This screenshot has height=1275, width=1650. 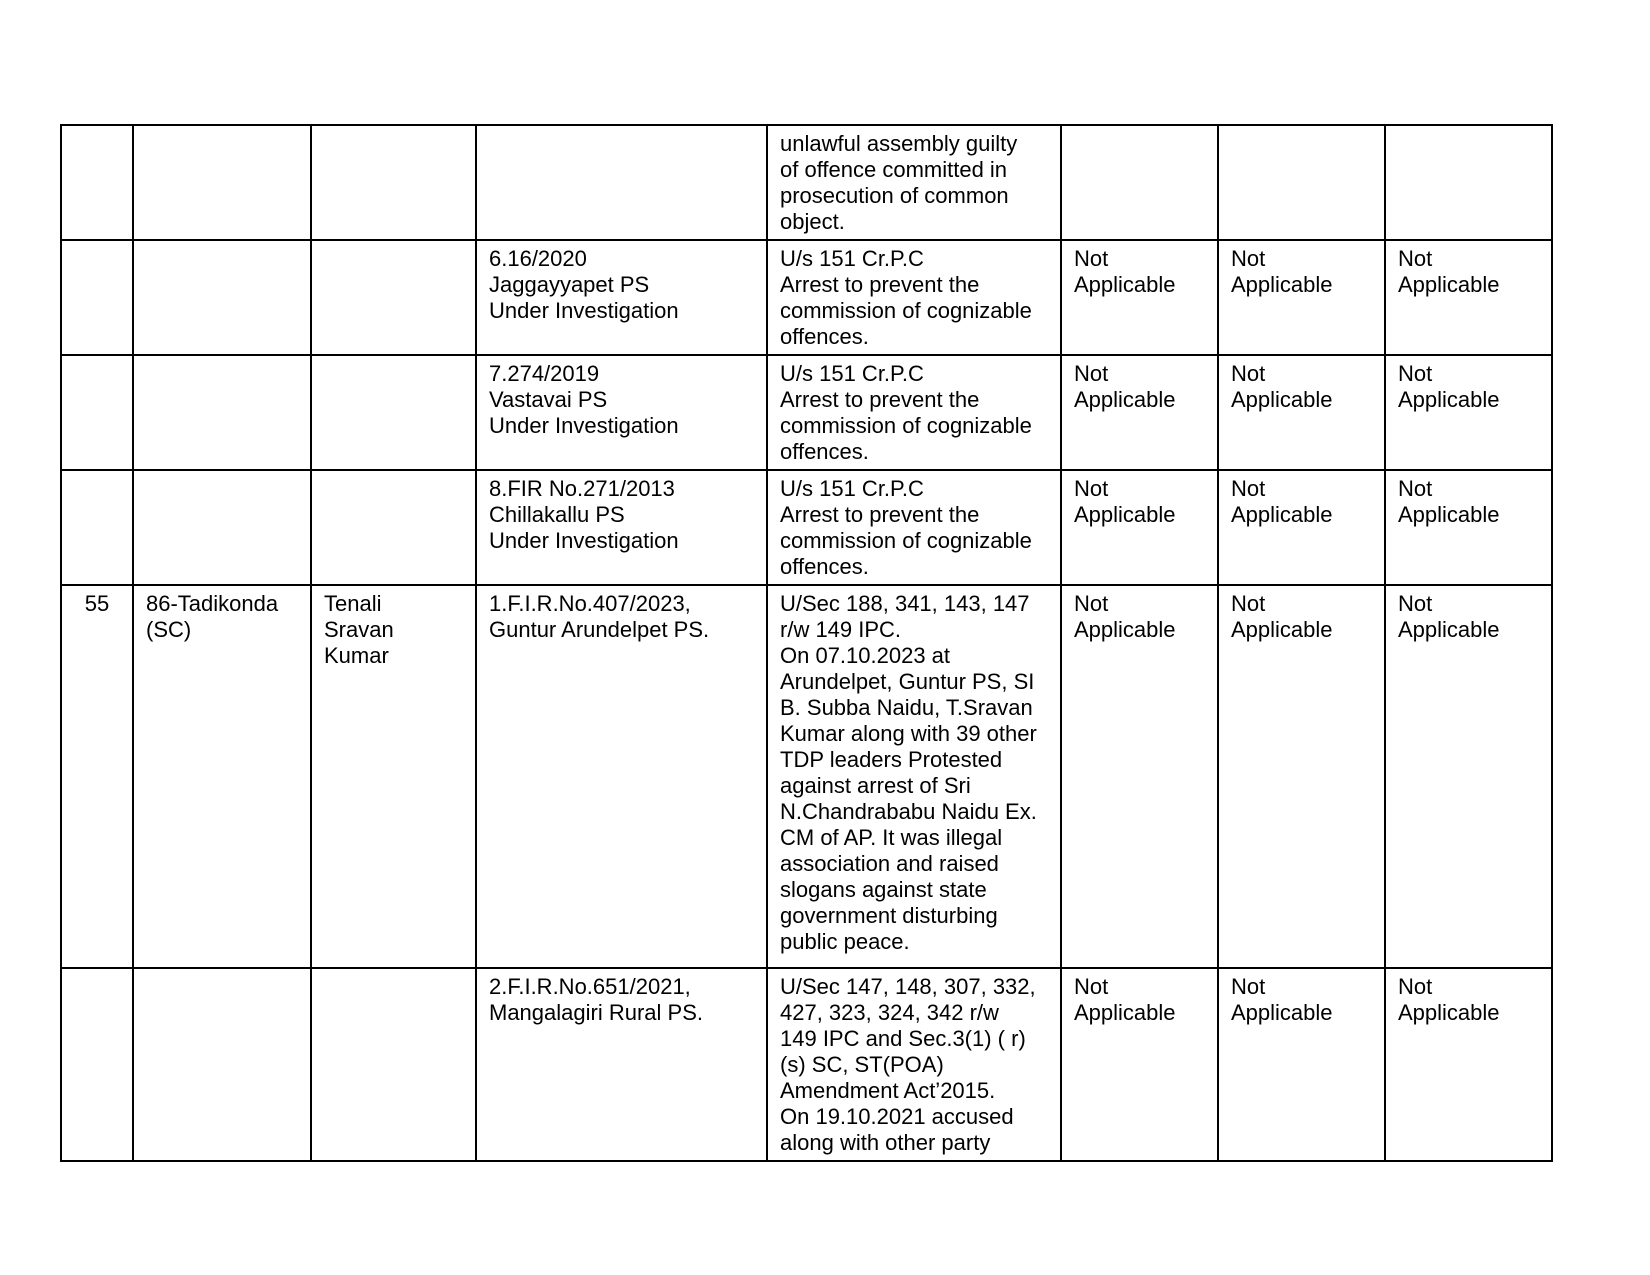 What do you see at coordinates (393, 776) in the screenshot?
I see `cell-candidate-name: Tenali Sravan Kumar` at bounding box center [393, 776].